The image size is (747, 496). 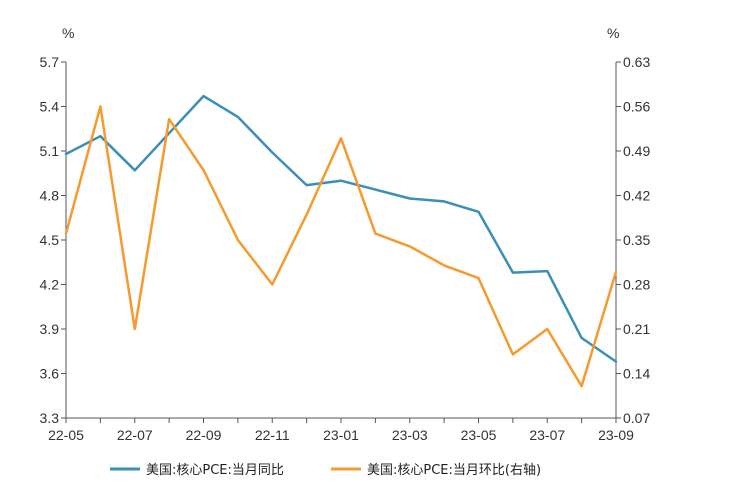 I want to click on legend: 美国:核心PCE:当月同比 美国:核心PCE:当月环比(右轴), so click(x=325, y=470).